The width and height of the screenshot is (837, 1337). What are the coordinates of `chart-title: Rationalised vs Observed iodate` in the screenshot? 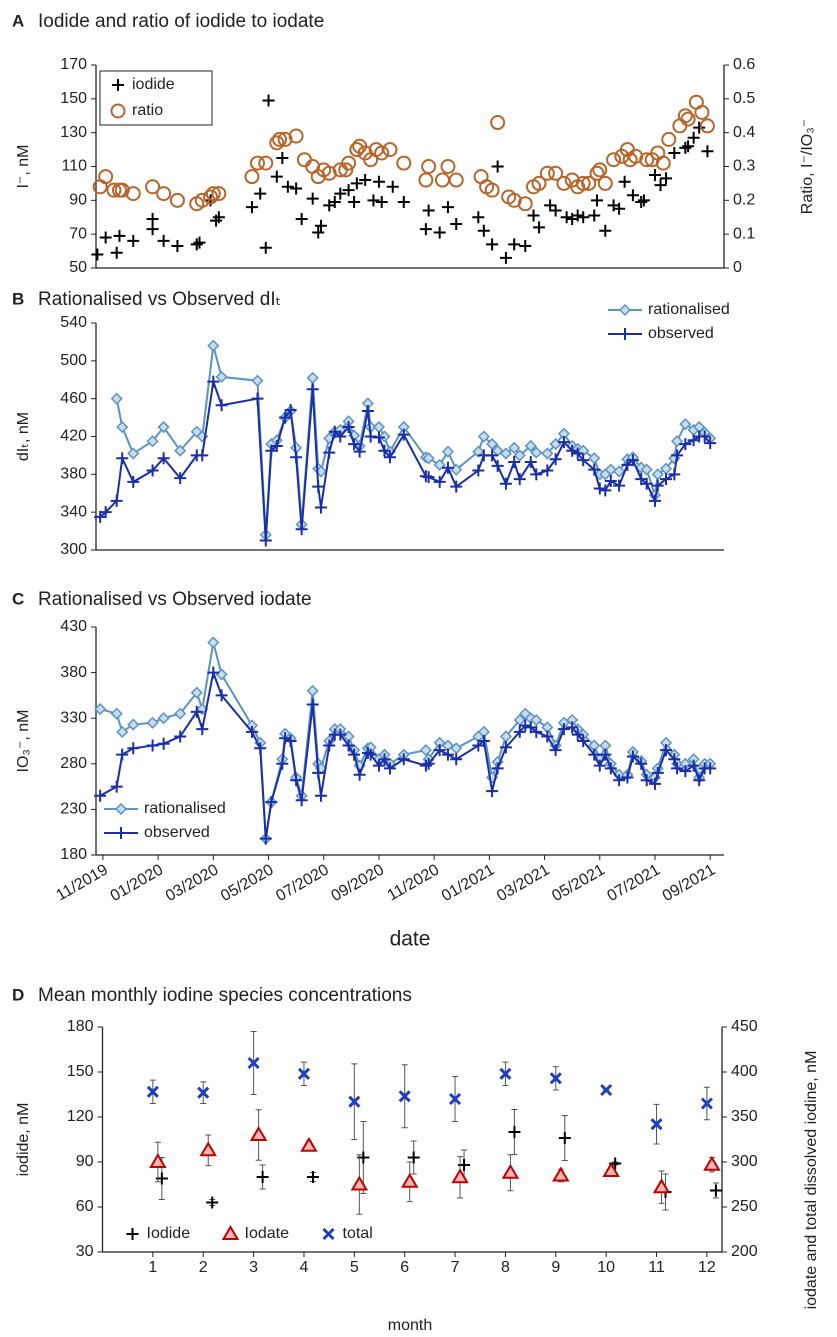 It's located at (175, 599).